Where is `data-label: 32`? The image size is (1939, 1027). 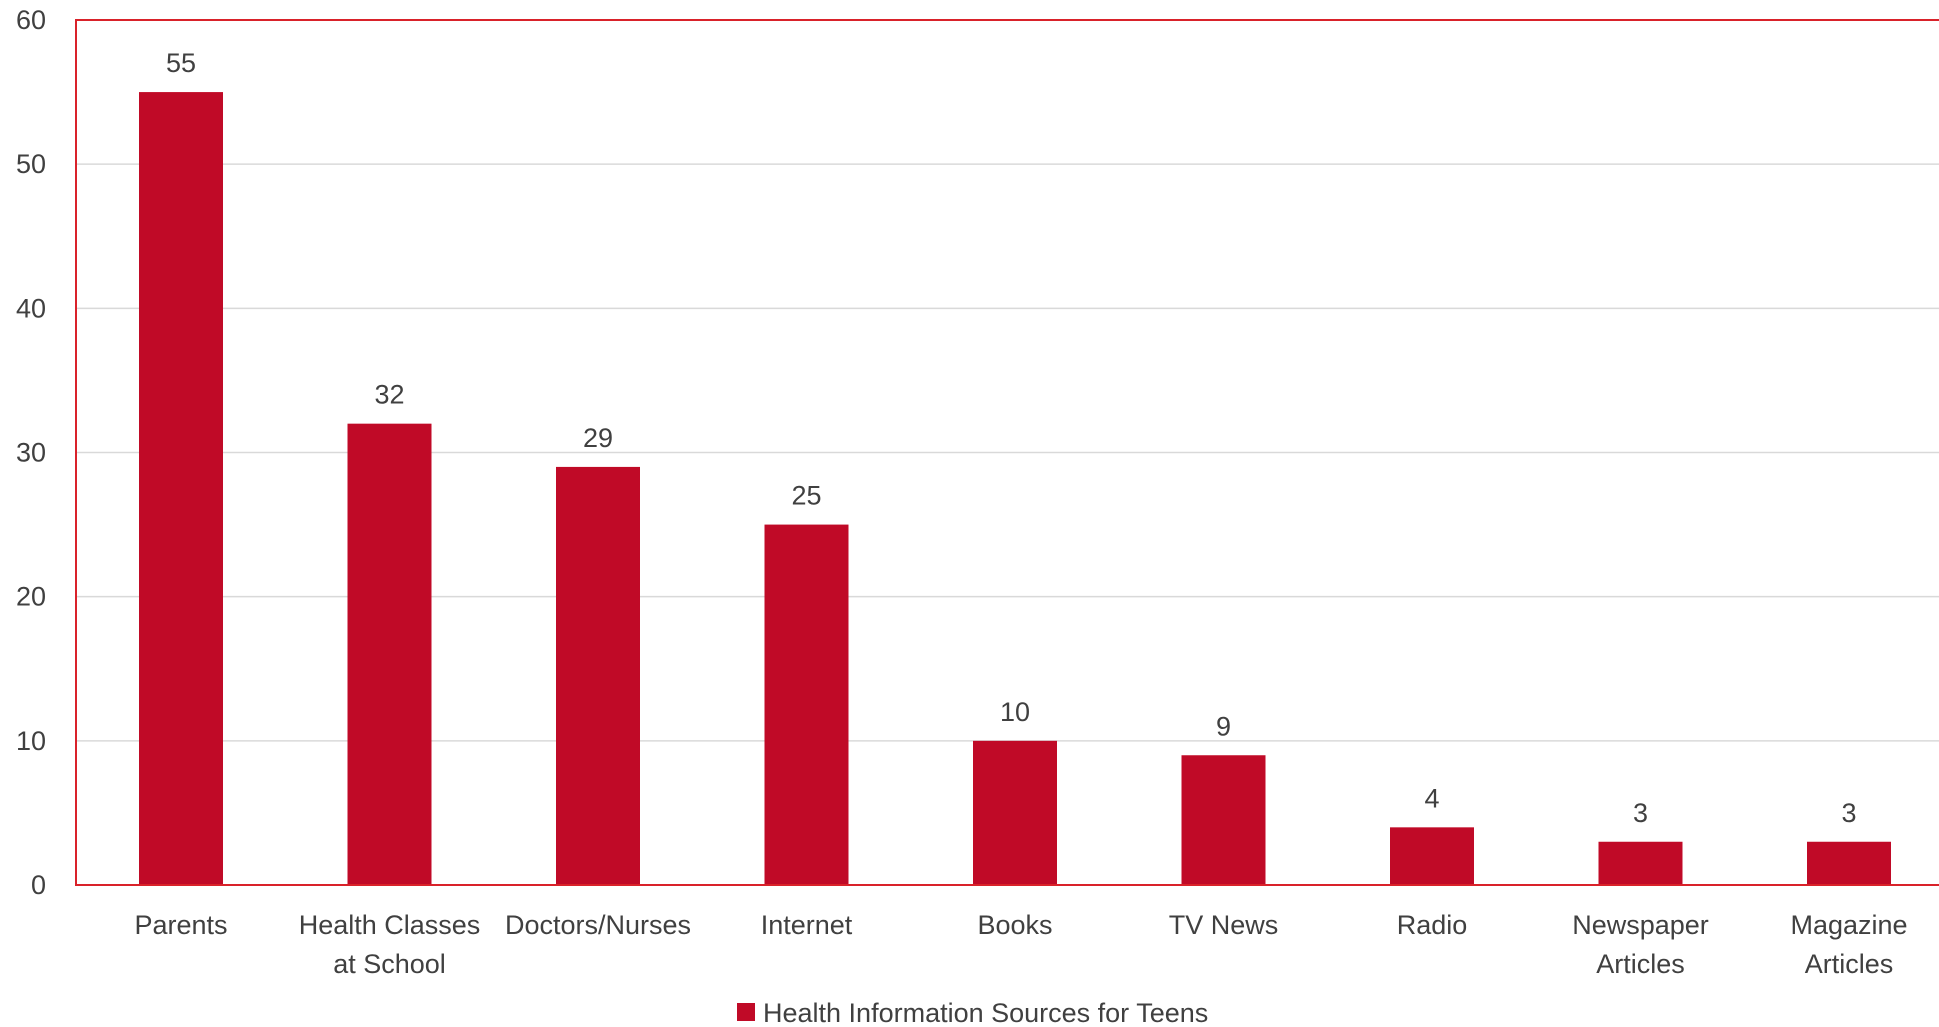 data-label: 32 is located at coordinates (389, 395).